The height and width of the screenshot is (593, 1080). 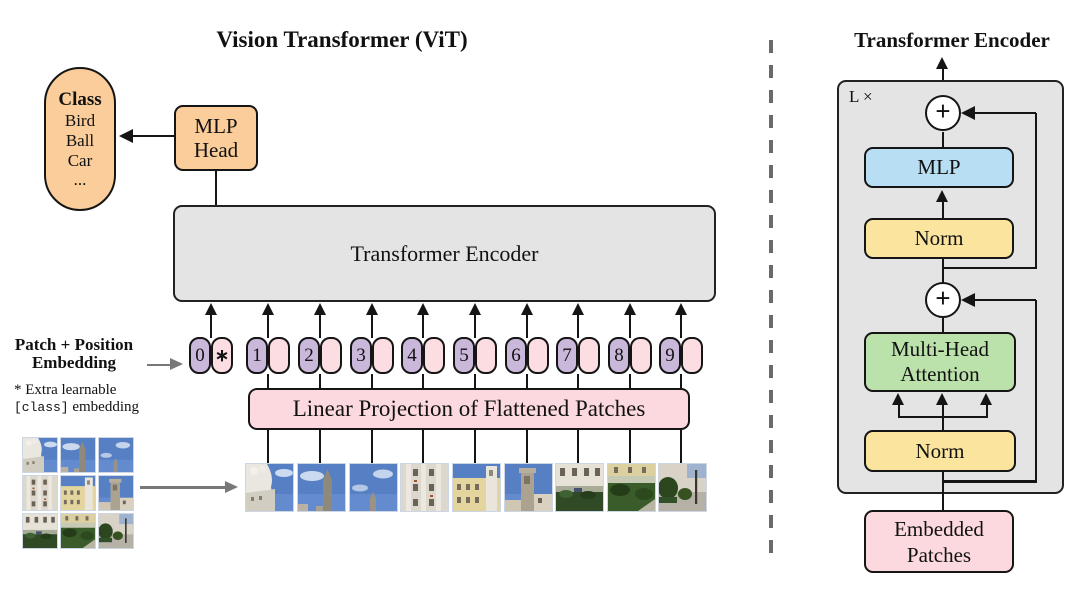 I want to click on attention-fan-center-line, so click(x=943, y=417).